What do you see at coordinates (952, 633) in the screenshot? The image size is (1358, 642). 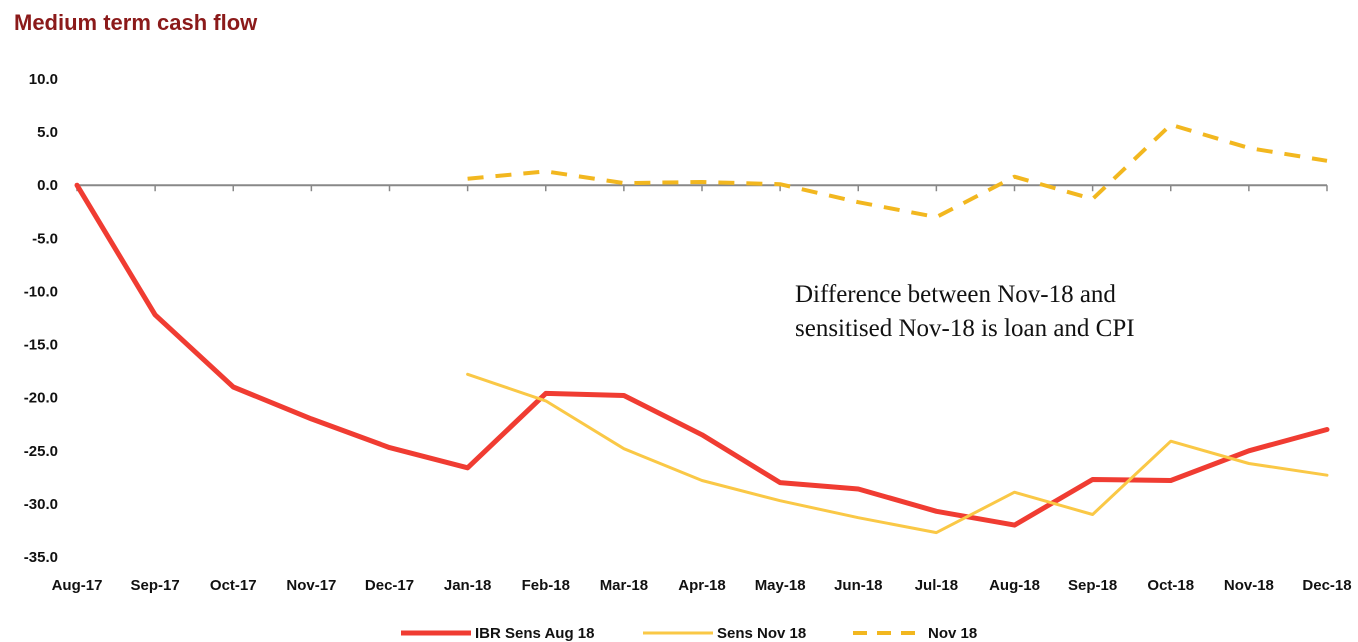 I see `legend-label-3: Nov 18` at bounding box center [952, 633].